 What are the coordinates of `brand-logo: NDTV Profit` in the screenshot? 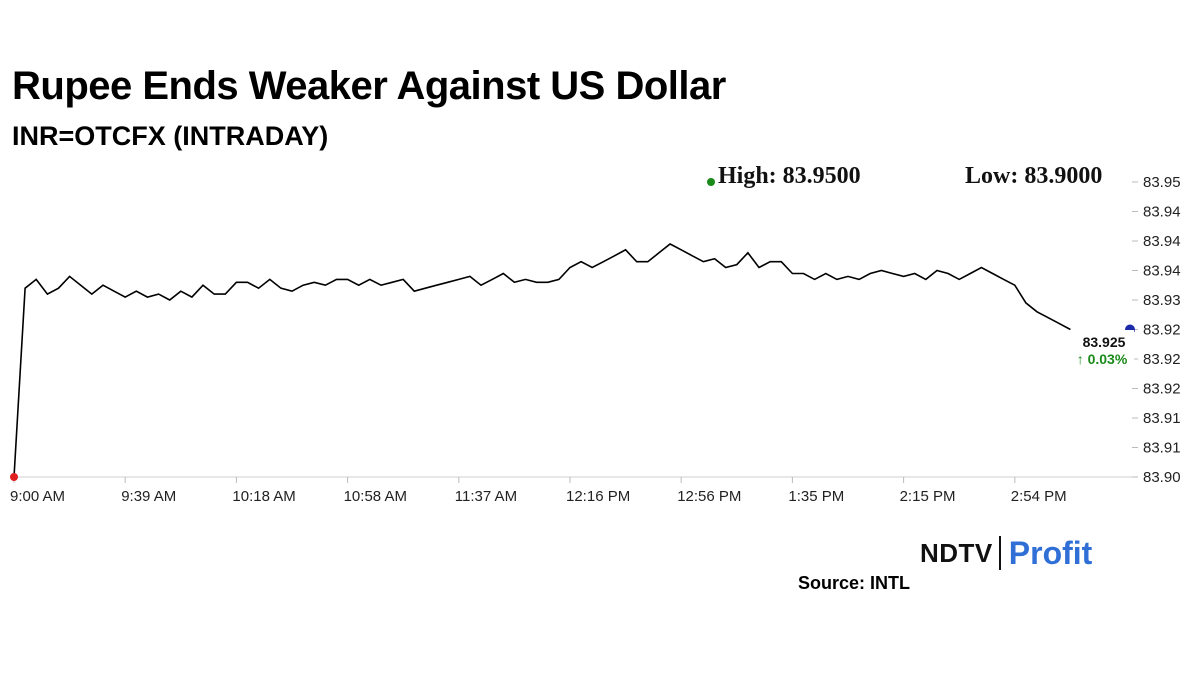 It's located at (1006, 553).